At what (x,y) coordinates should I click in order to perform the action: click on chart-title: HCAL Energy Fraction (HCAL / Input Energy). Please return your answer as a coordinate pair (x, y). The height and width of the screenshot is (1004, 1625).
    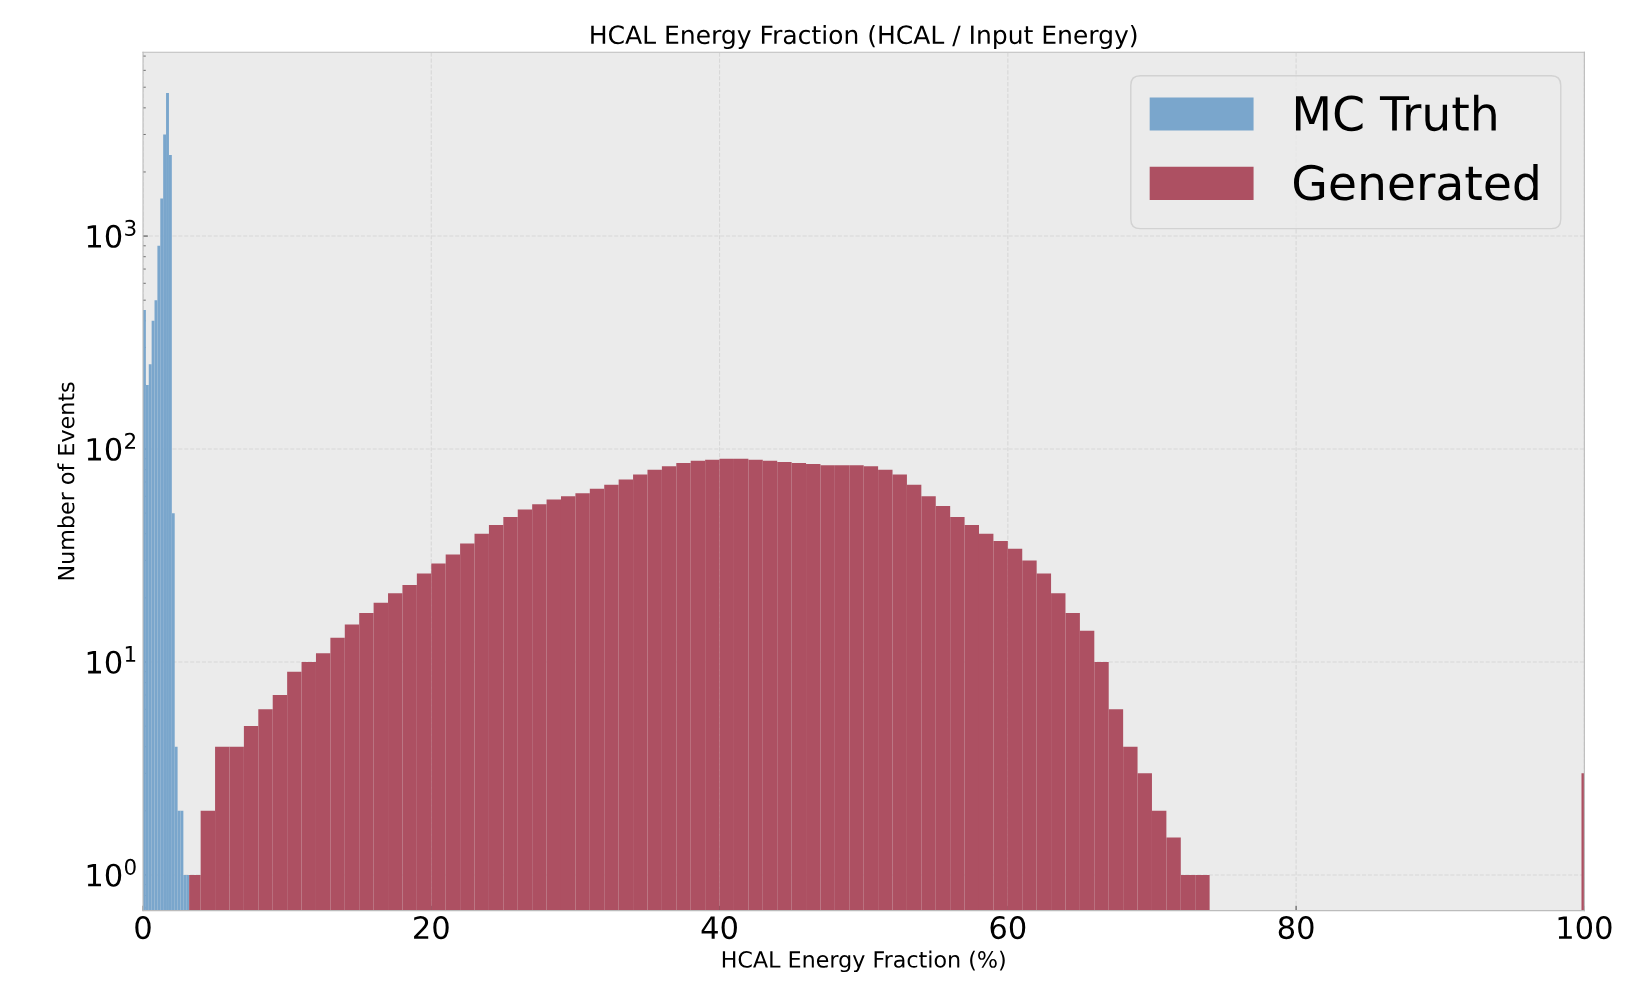
    Looking at the image, I should click on (864, 37).